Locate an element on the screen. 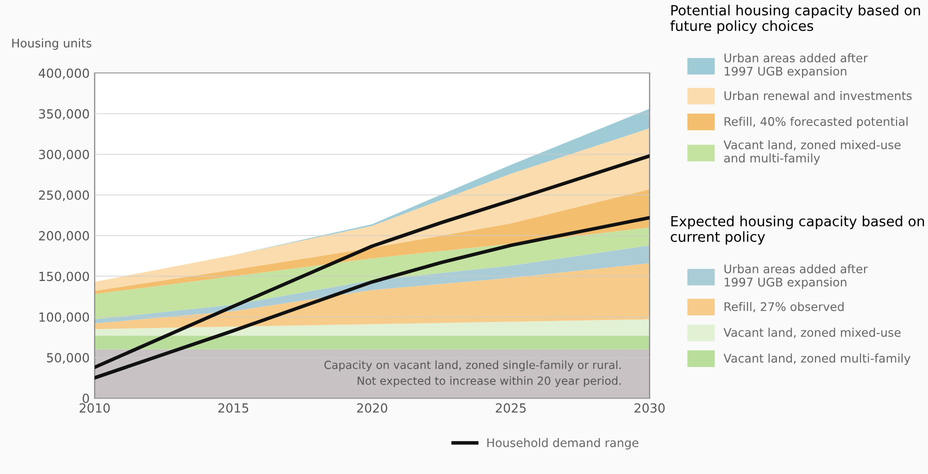 The image size is (928, 474). x-tick-label: 2015 is located at coordinates (233, 408).